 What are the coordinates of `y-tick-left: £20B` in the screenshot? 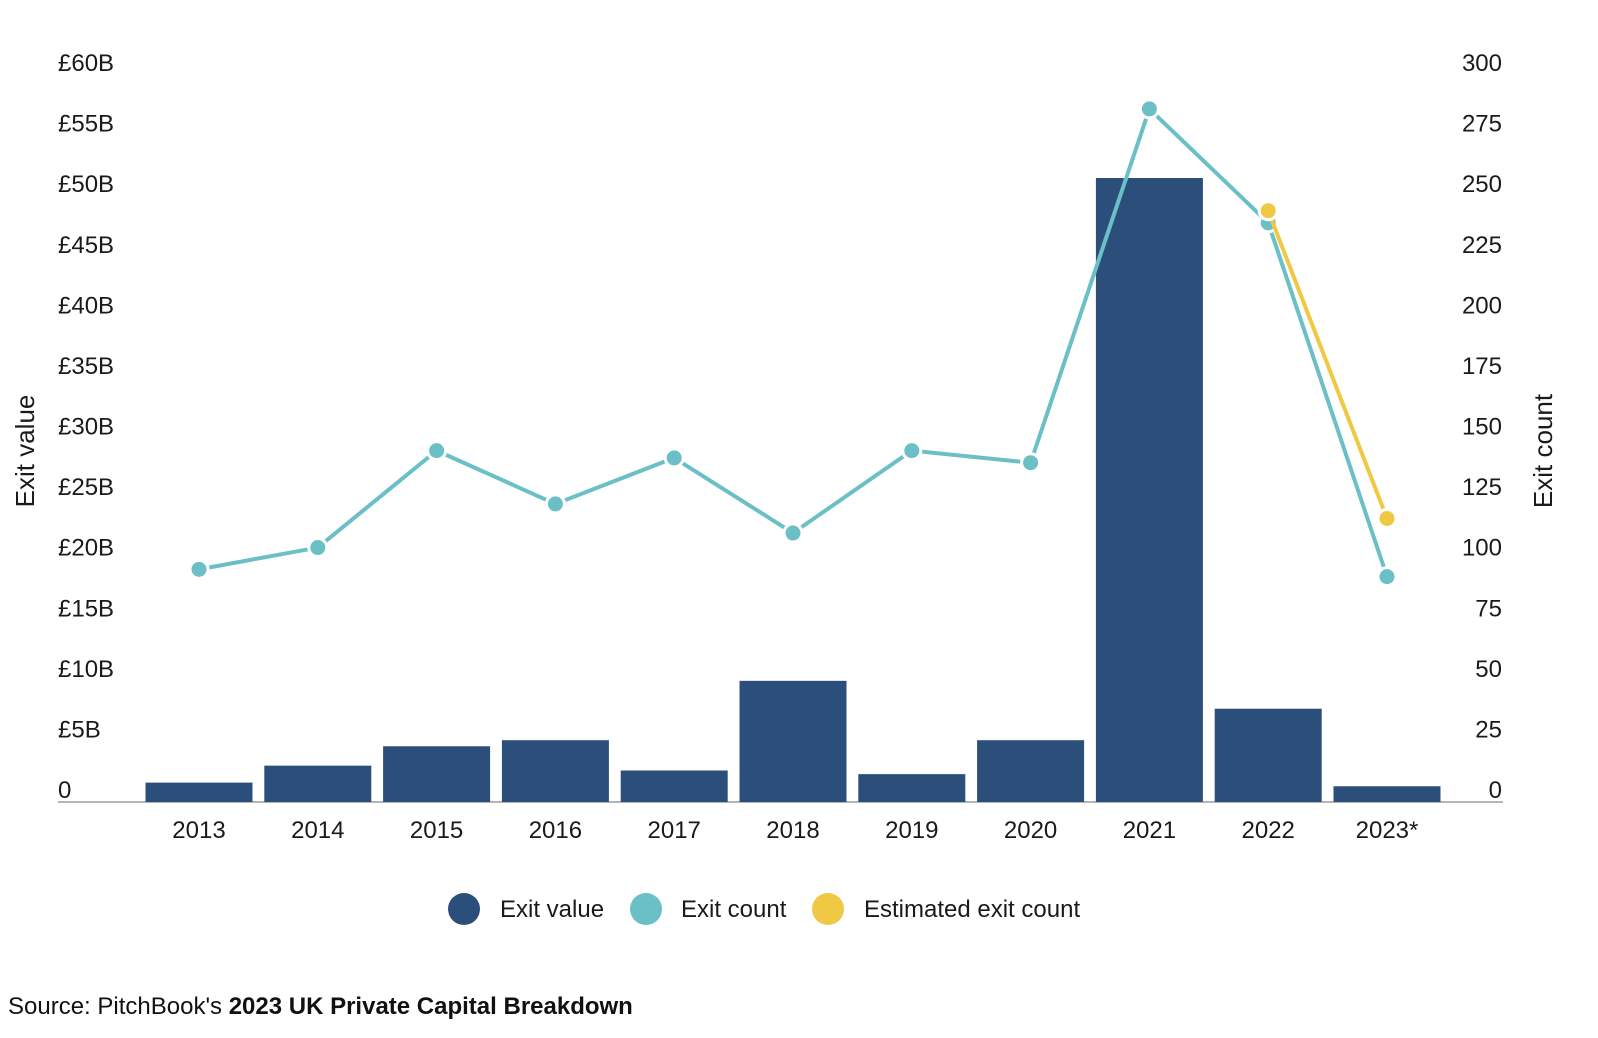 It's located at (86, 548).